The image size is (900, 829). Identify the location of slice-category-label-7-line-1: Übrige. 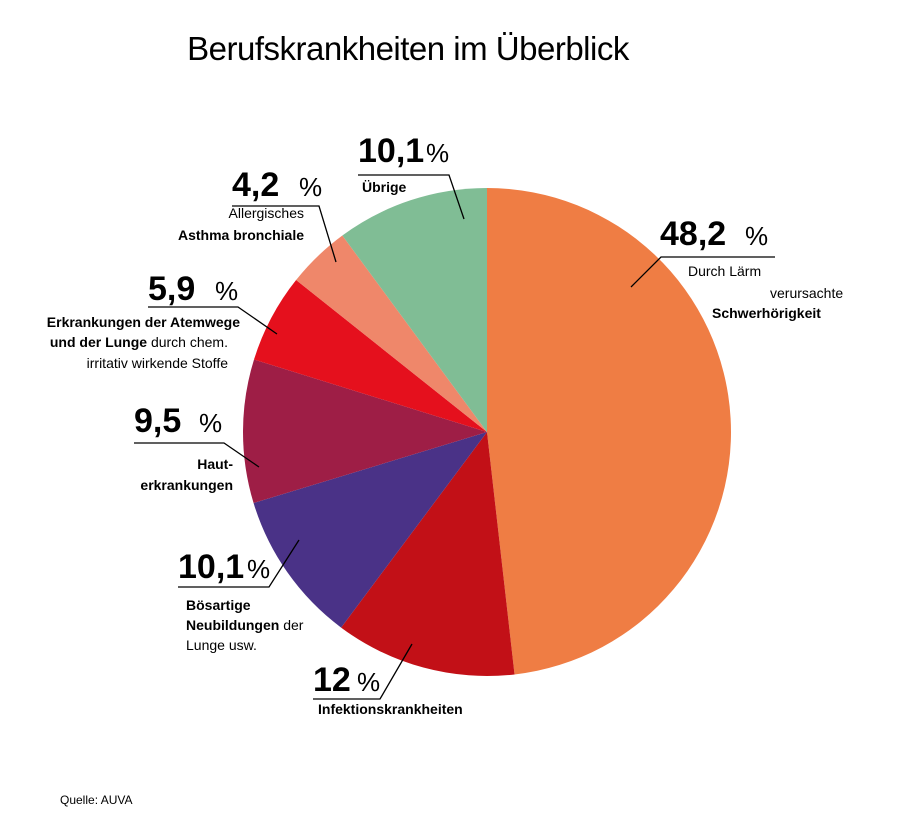
(384, 187).